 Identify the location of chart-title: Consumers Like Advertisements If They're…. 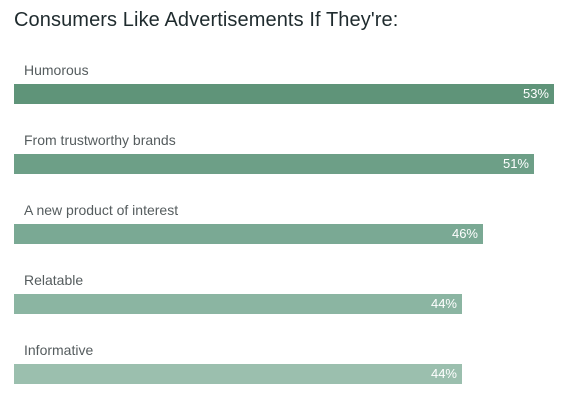
(206, 20).